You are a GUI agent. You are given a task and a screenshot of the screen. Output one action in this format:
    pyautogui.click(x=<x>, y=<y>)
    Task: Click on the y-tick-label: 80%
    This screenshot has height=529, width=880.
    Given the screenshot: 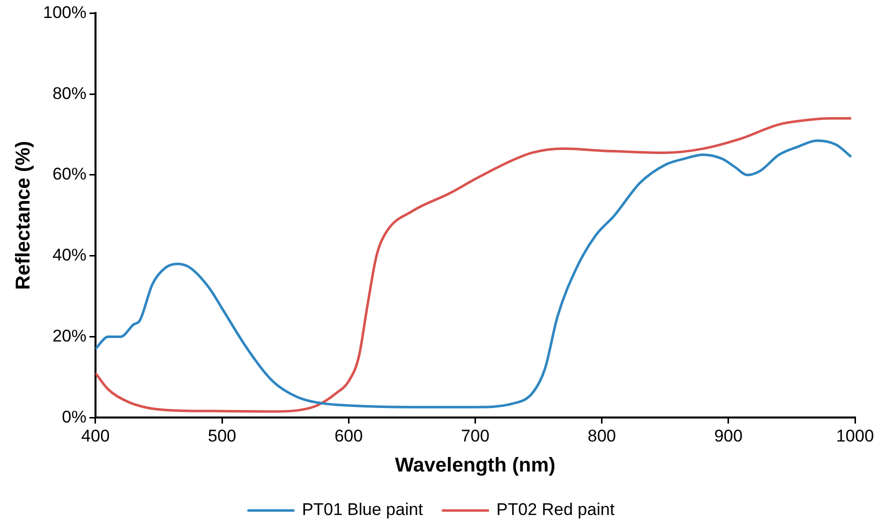 What is the action you would take?
    pyautogui.click(x=69, y=93)
    